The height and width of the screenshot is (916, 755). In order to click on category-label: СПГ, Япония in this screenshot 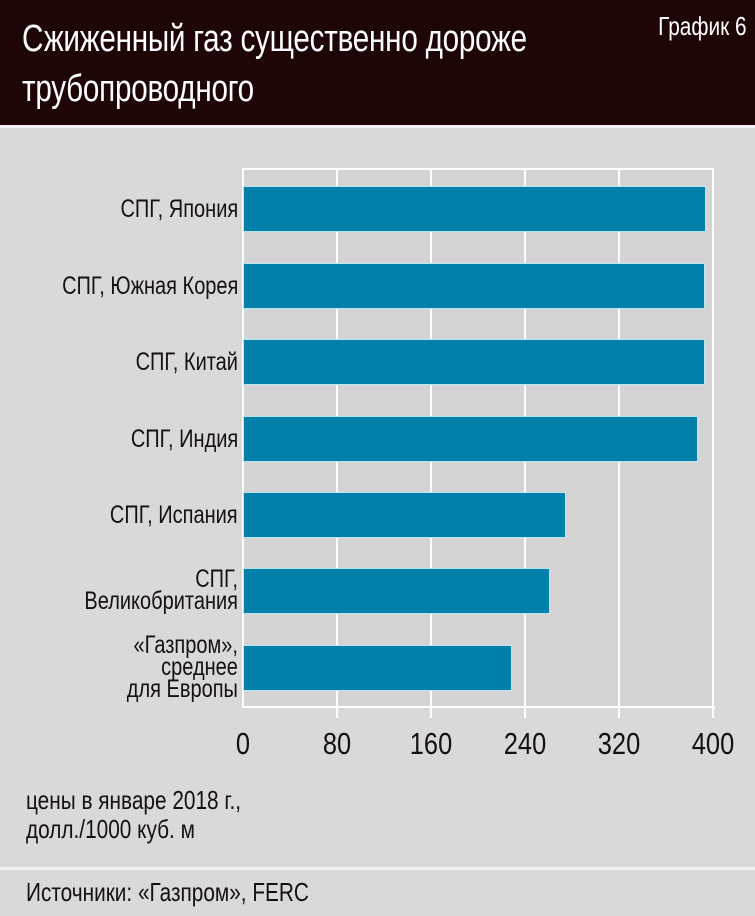, I will do `click(179, 209)`.